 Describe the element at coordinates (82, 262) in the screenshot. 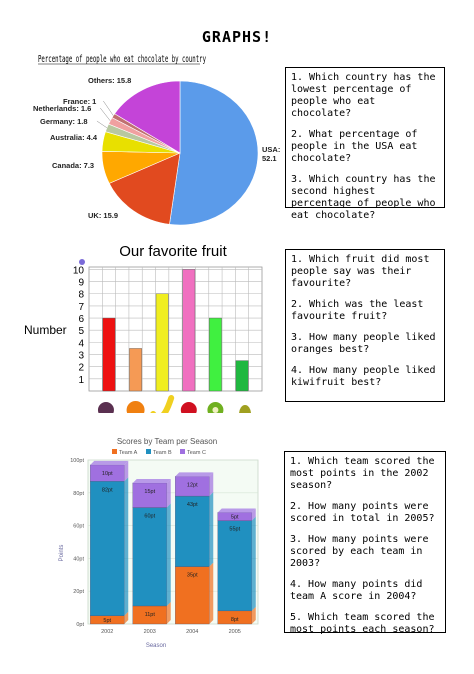

I see `pushpin-icon` at that location.